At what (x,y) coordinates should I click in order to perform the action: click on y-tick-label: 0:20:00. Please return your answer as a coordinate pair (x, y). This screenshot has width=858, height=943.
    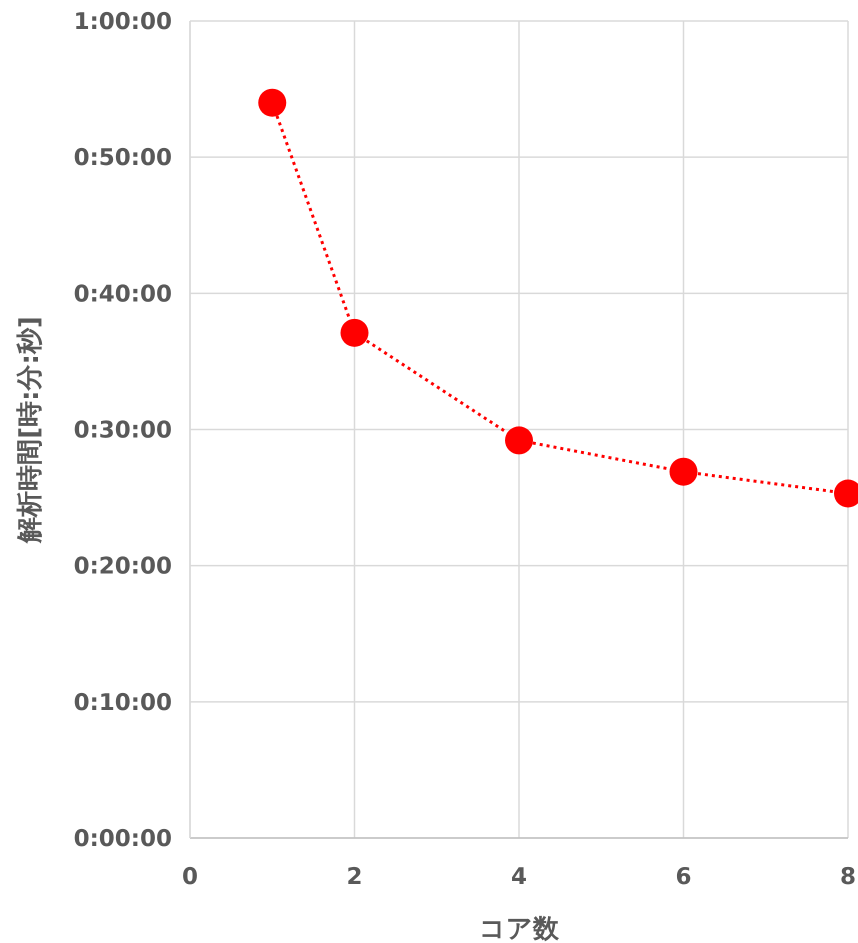
    Looking at the image, I should click on (123, 567).